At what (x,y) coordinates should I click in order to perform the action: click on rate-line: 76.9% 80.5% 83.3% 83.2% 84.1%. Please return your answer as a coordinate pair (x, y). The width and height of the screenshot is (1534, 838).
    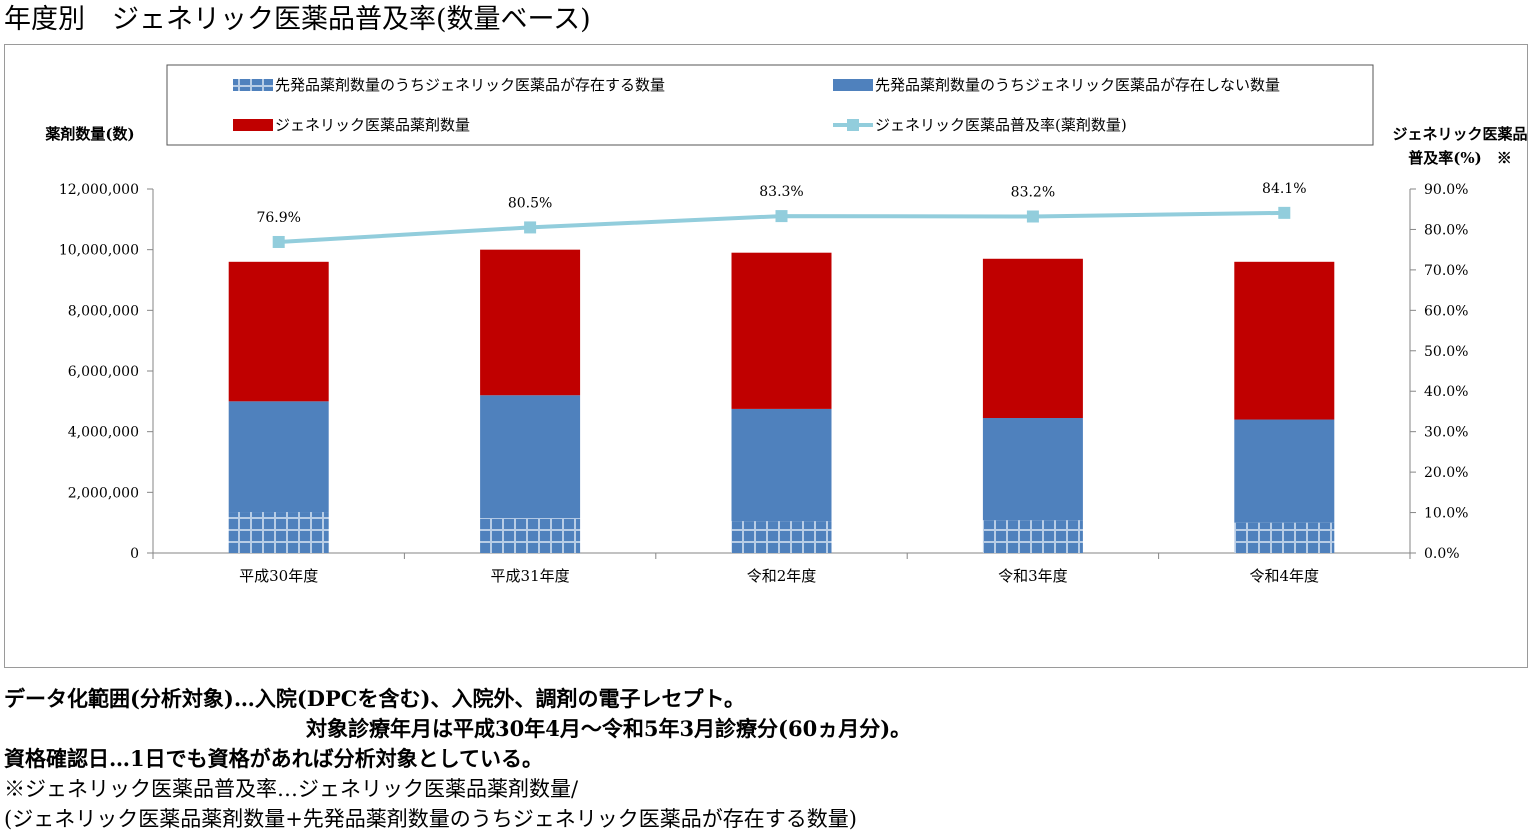
    Looking at the image, I should click on (781, 214).